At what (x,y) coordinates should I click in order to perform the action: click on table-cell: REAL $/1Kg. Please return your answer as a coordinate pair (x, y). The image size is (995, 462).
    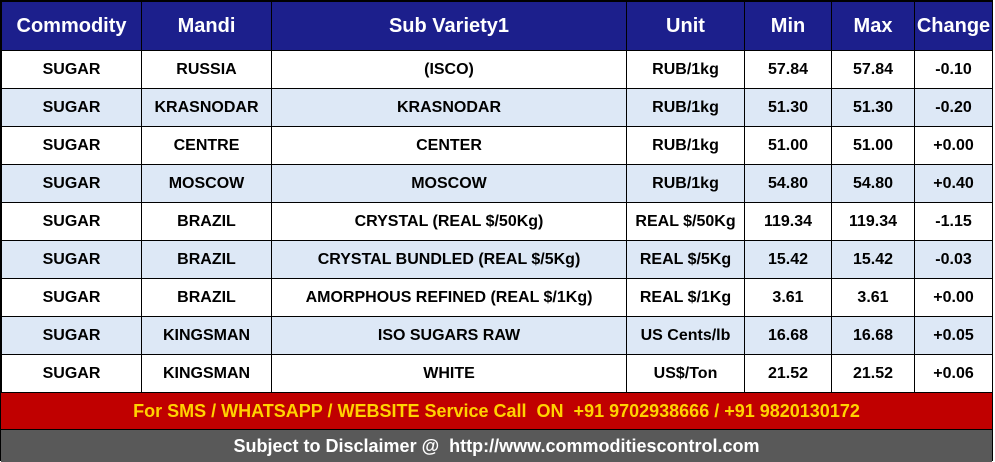
    Looking at the image, I should click on (685, 297).